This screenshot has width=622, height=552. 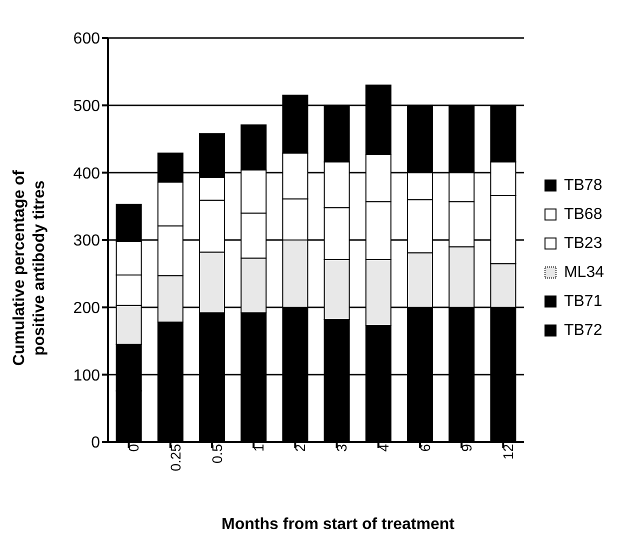 What do you see at coordinates (342, 448) in the screenshot?
I see `x-tick-label: 3` at bounding box center [342, 448].